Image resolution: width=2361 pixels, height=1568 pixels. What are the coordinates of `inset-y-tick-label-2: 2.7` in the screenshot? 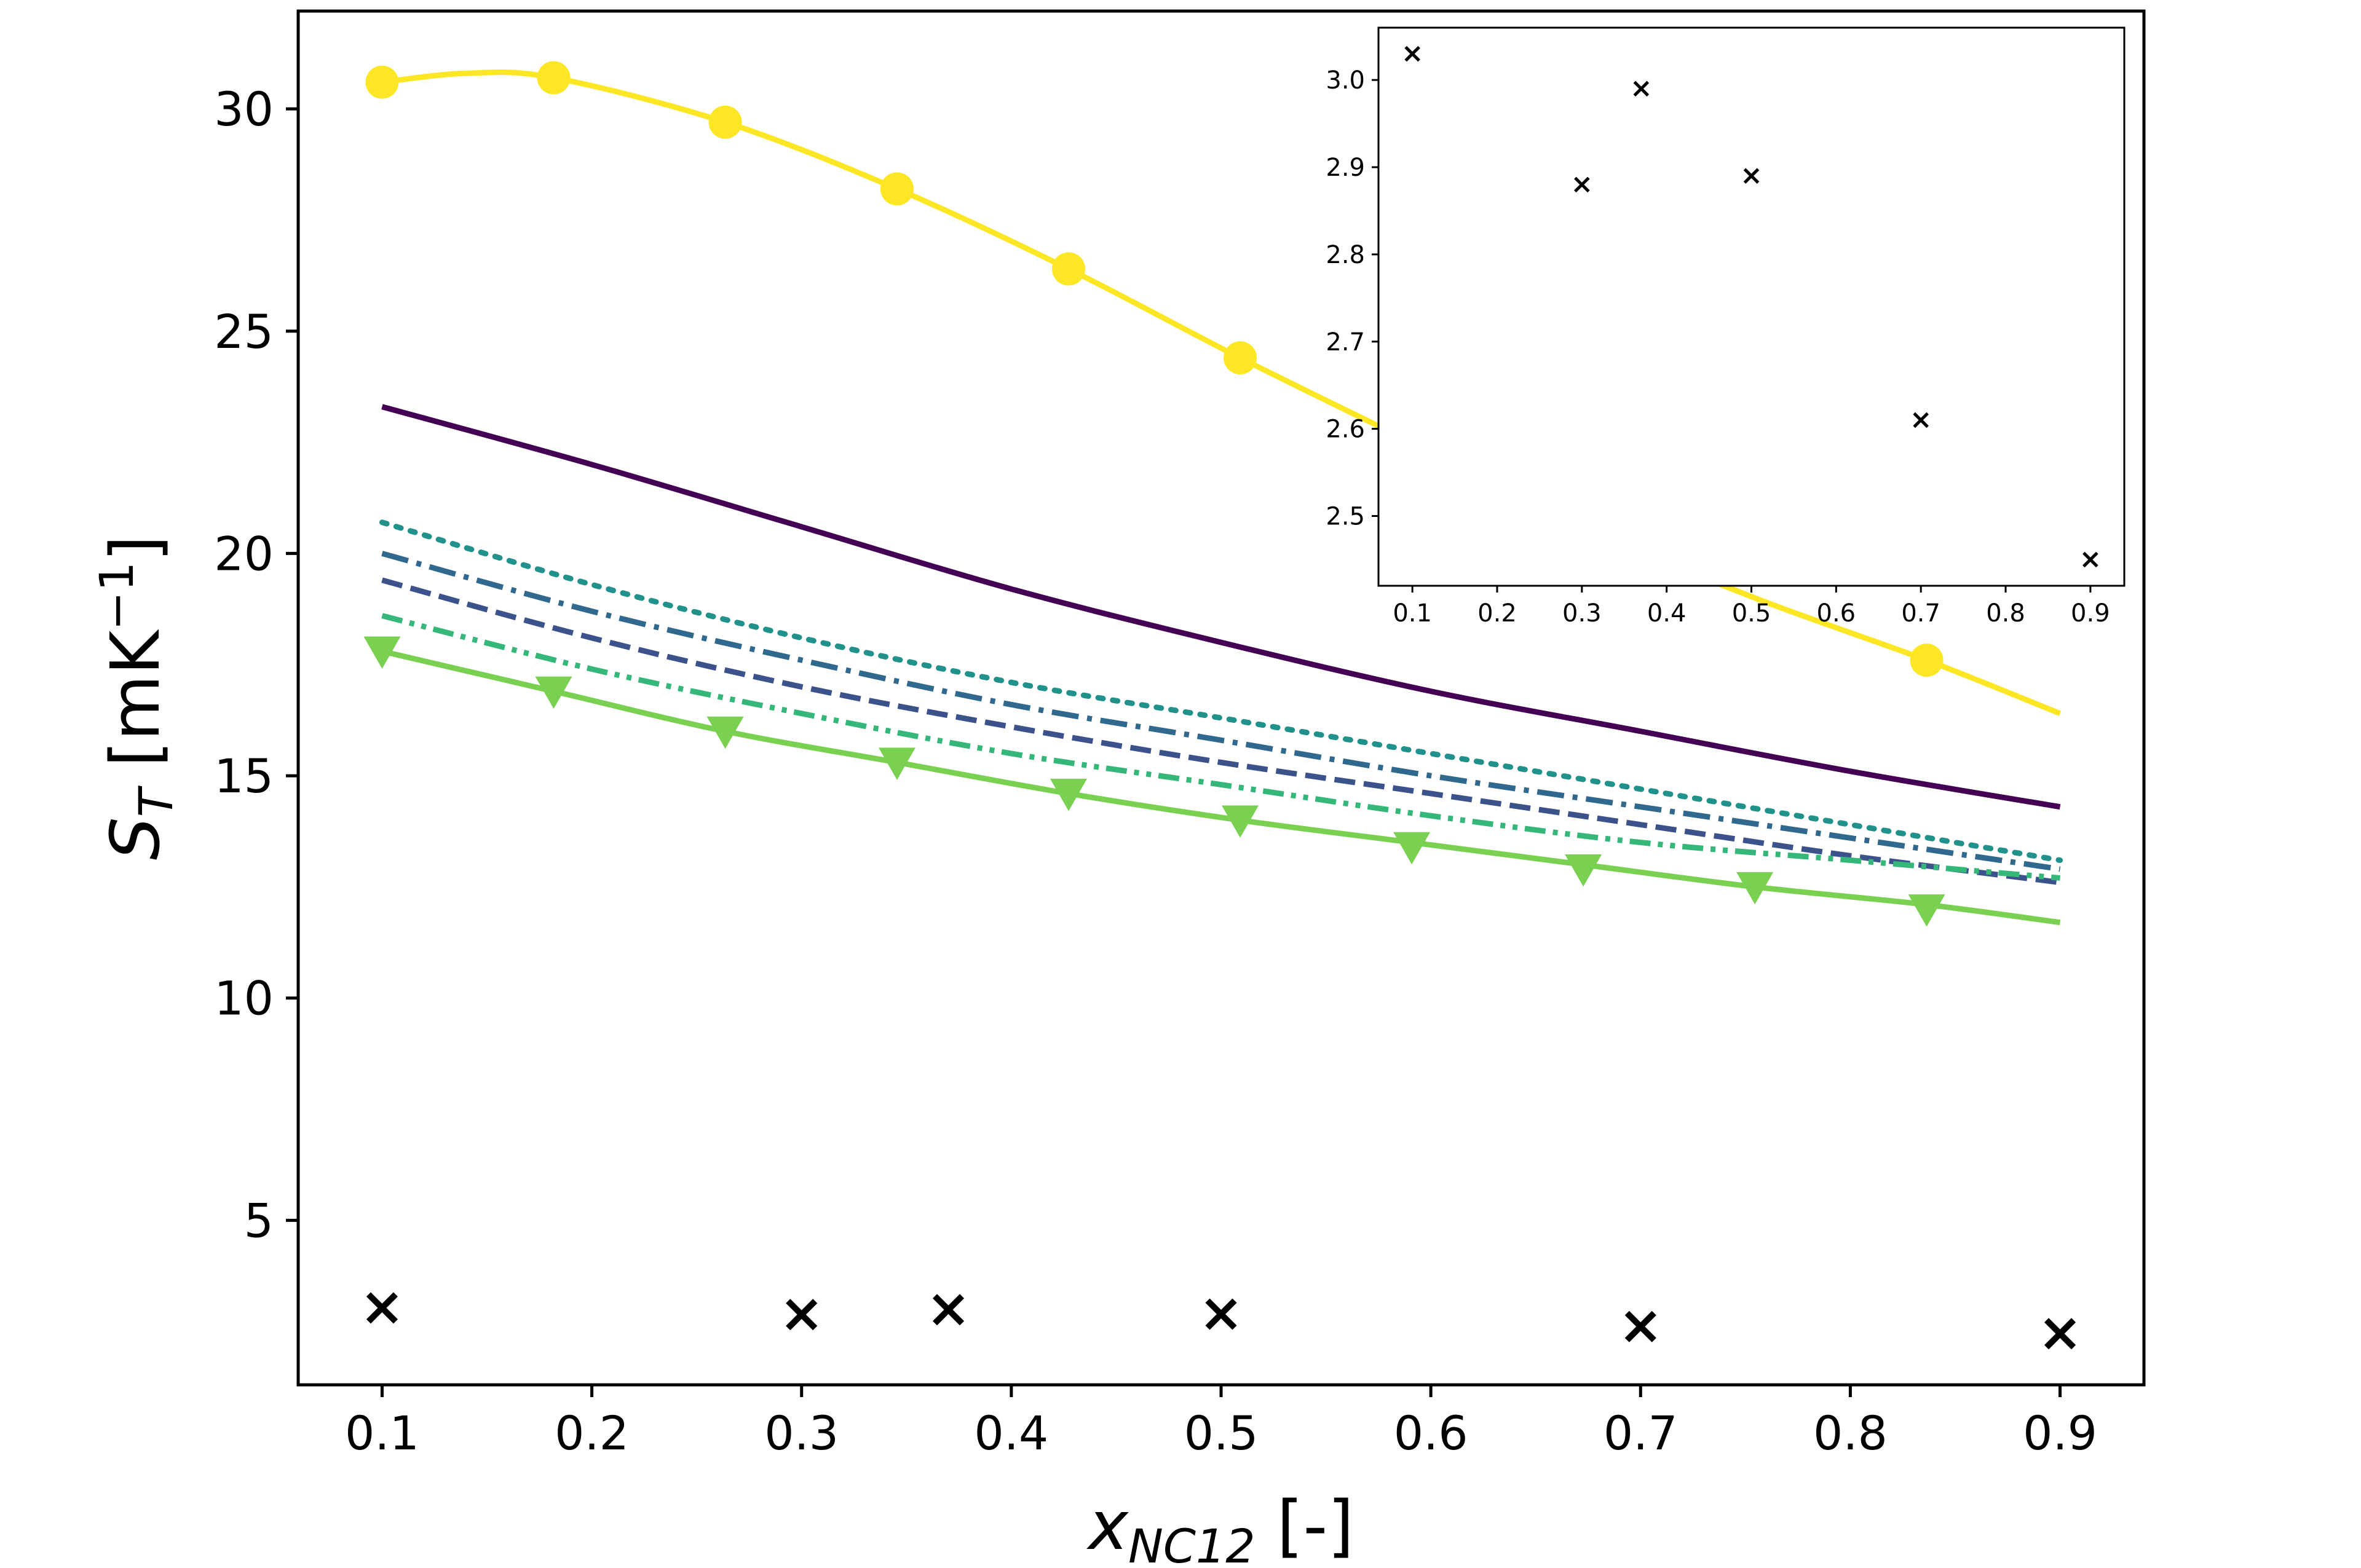 It's located at (1345, 342).